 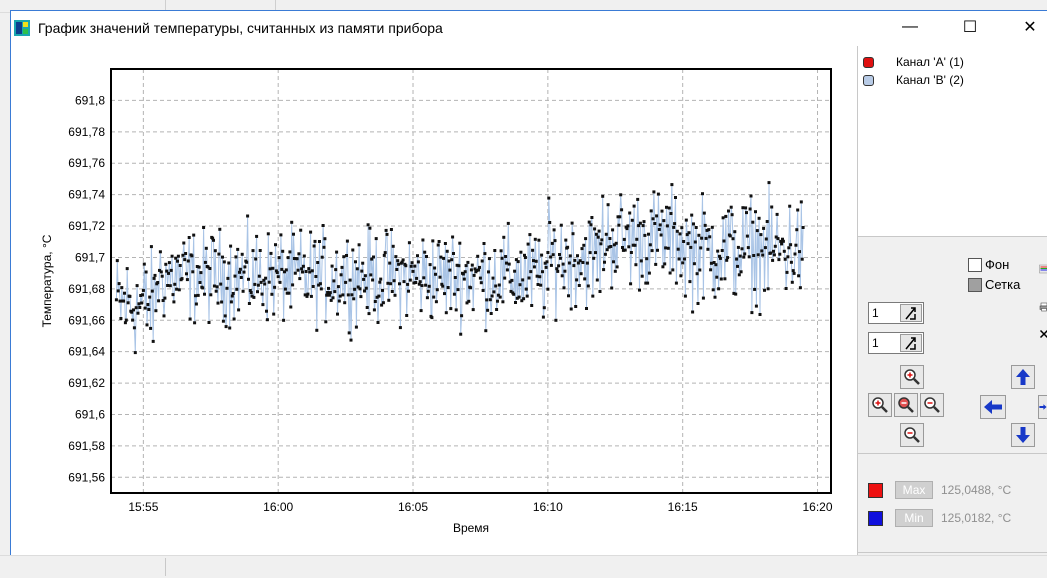 What do you see at coordinates (880, 405) in the screenshot?
I see `zoom-in-x-button` at bounding box center [880, 405].